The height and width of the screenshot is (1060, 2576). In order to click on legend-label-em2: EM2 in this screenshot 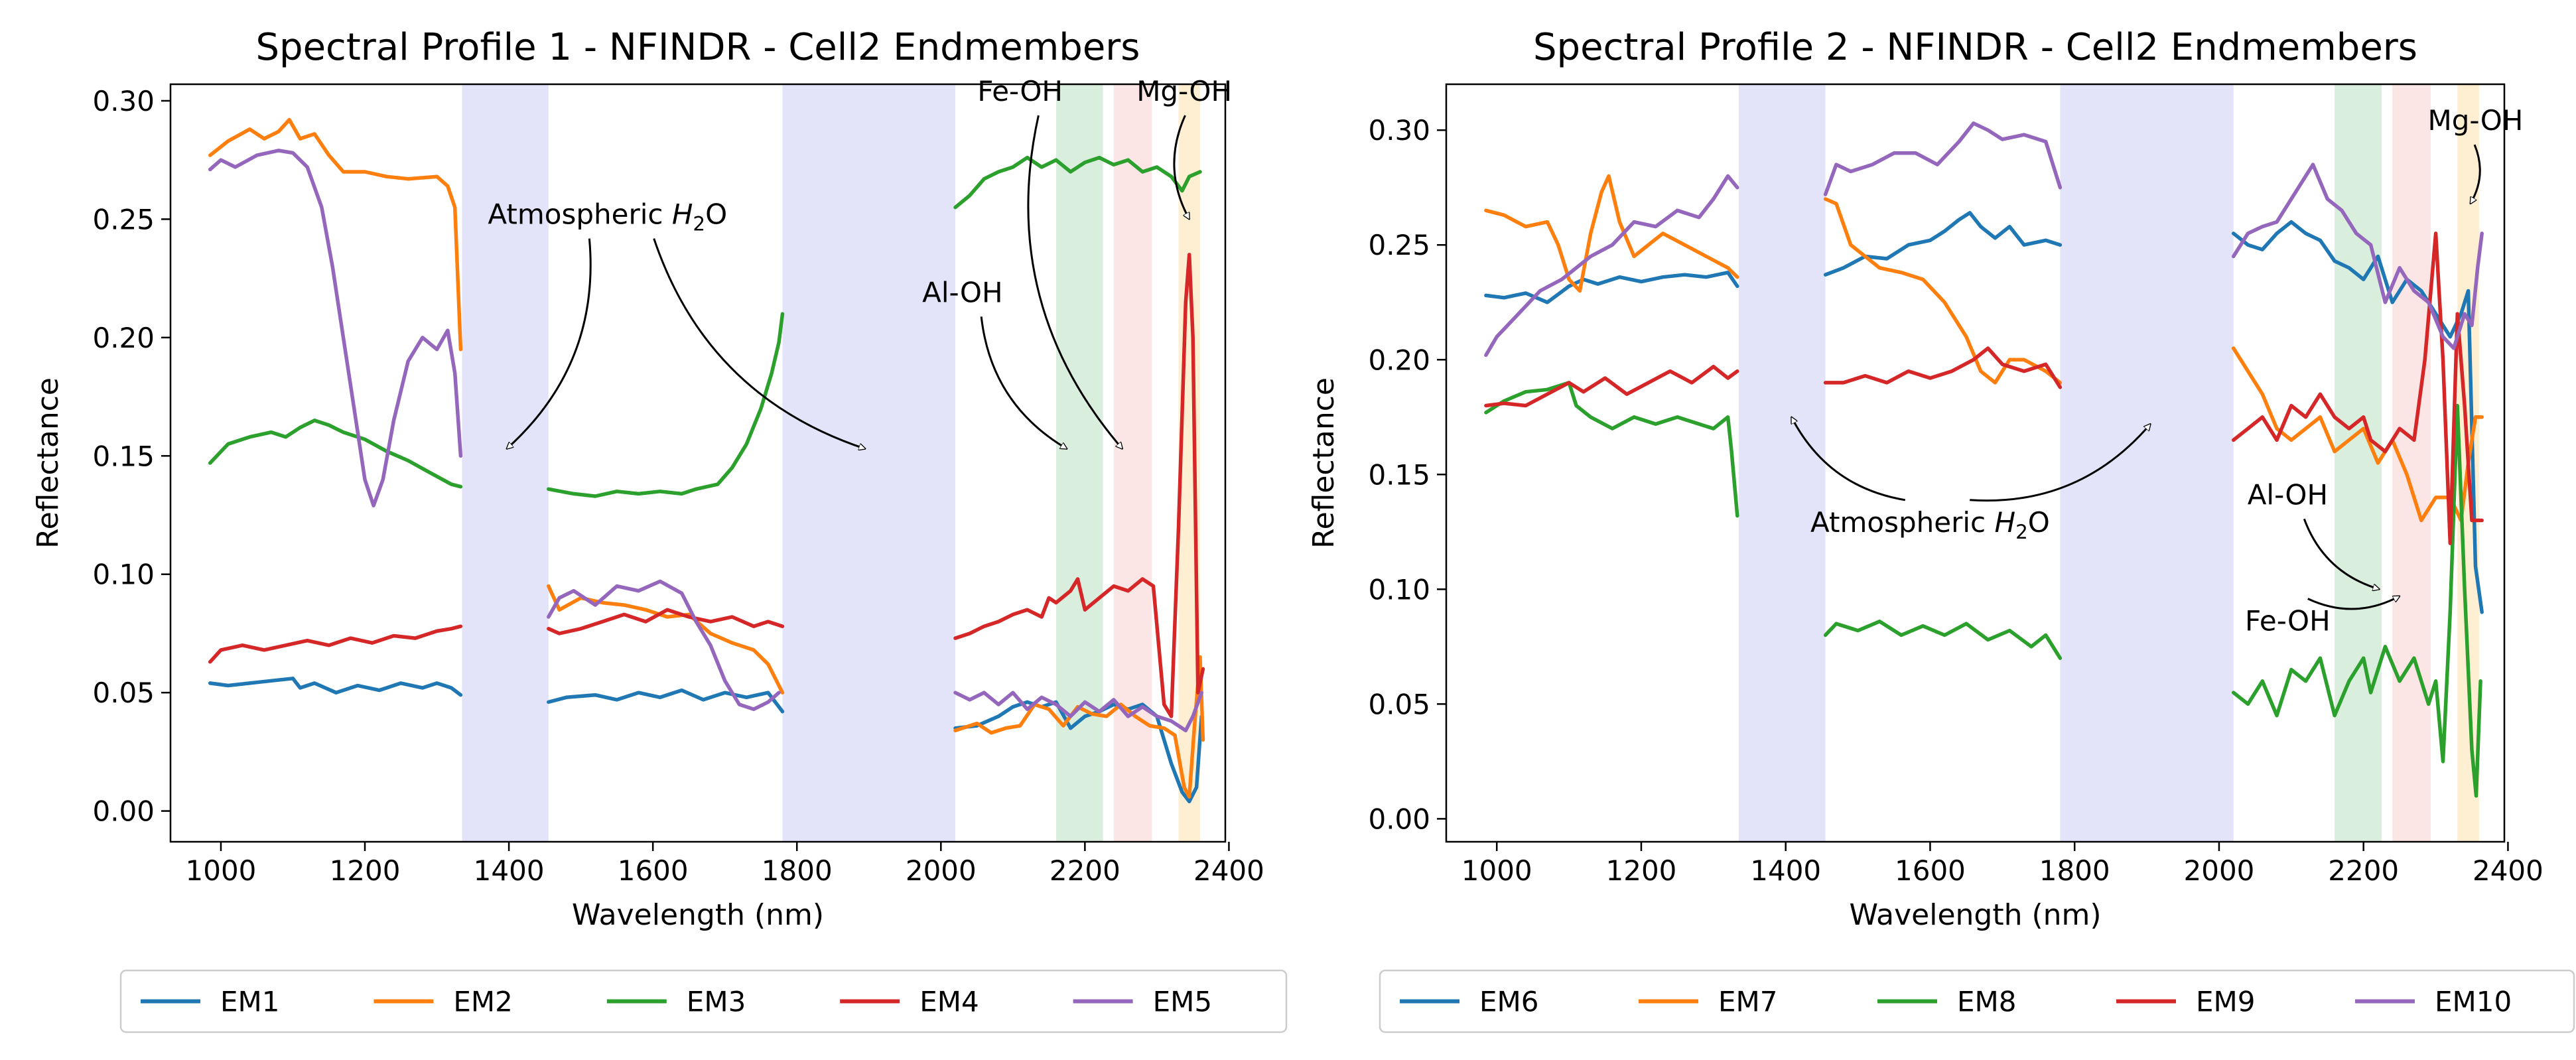, I will do `click(483, 1002)`.